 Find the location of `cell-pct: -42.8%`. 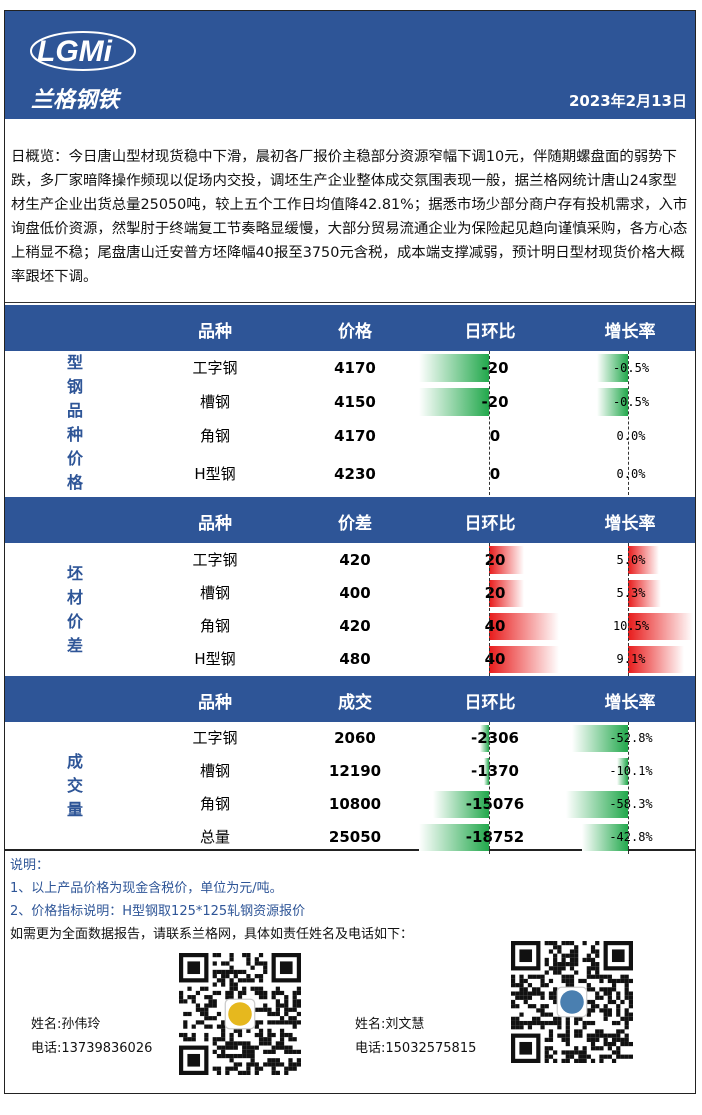

cell-pct: -42.8% is located at coordinates (631, 837).